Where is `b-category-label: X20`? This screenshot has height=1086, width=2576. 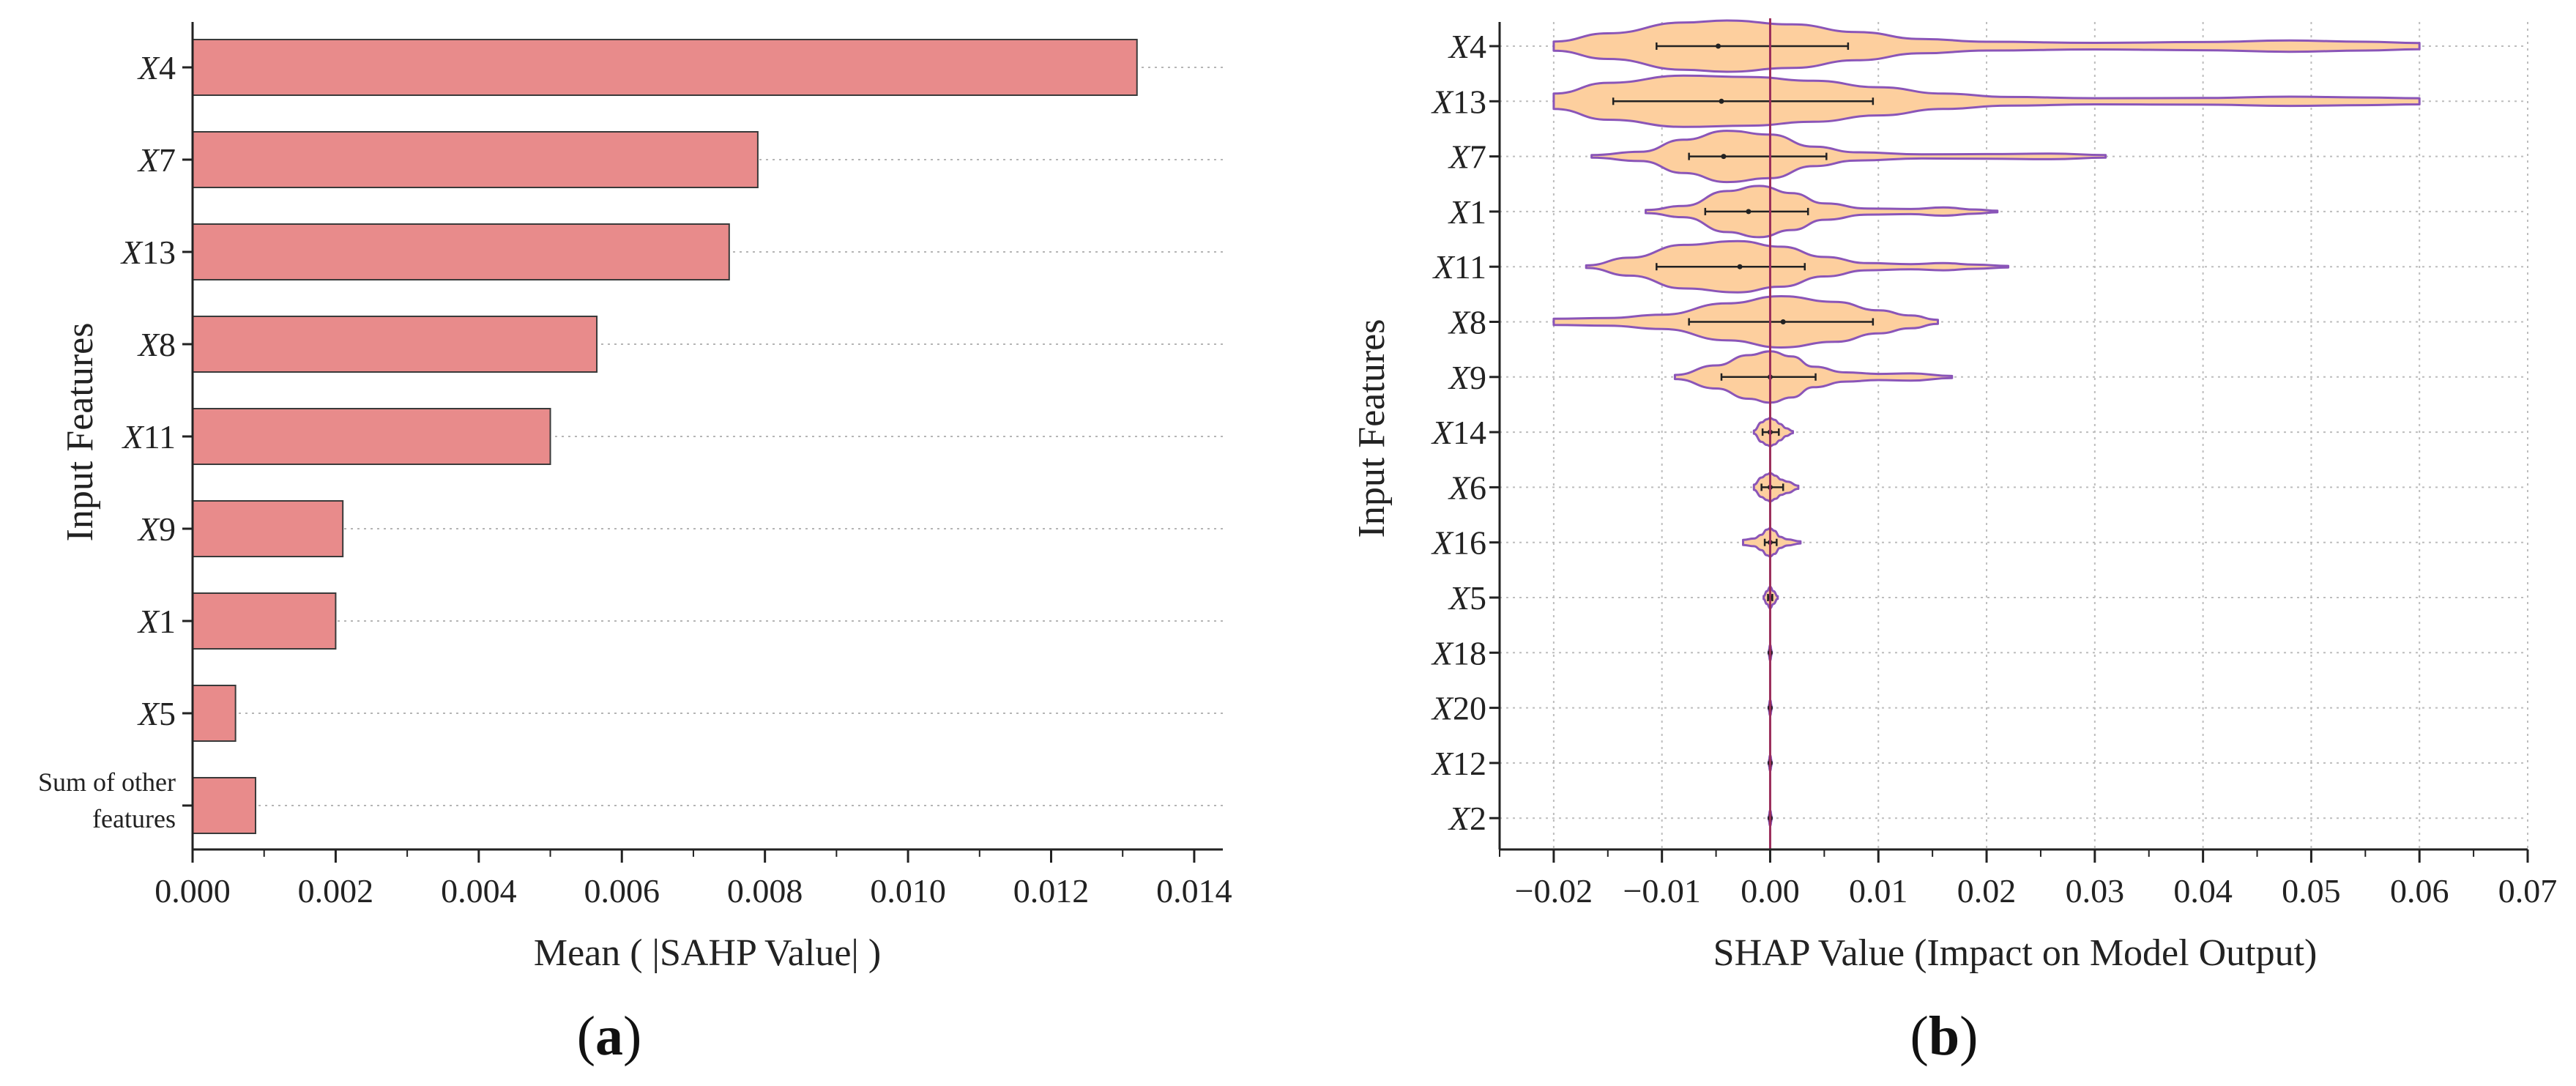
b-category-label: X20 is located at coordinates (1458, 709).